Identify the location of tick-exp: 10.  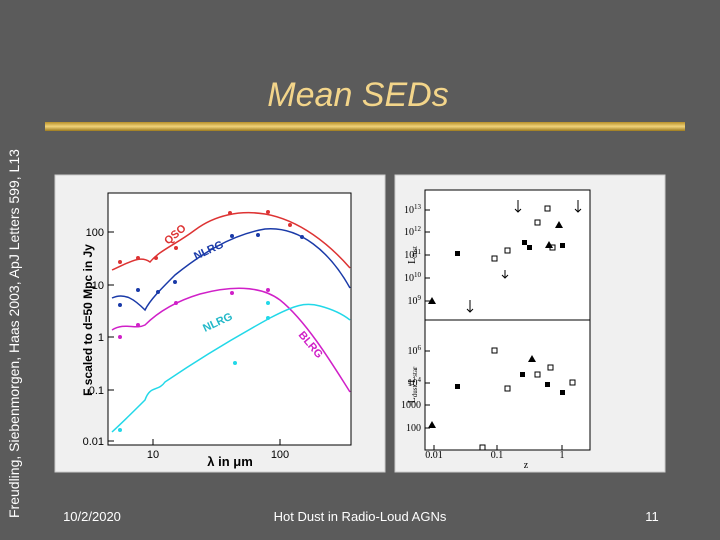
(418, 275).